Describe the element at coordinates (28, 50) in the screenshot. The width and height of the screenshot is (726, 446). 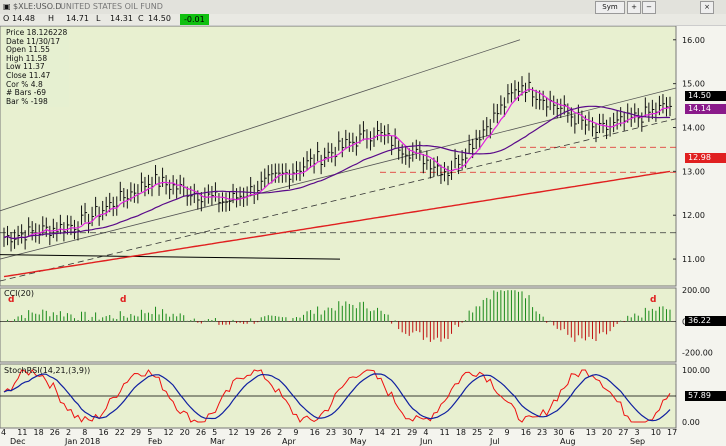
I see `info-line: Open 11.55` at that location.